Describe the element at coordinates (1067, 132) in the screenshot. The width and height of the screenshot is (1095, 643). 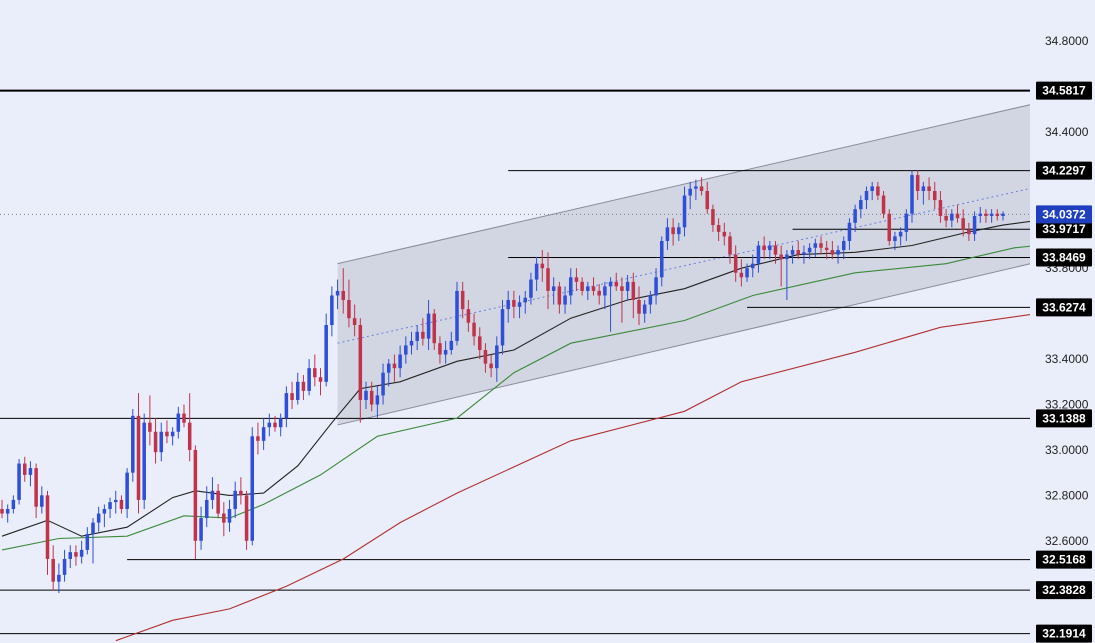
I see `y-tick-label: 34.4000` at that location.